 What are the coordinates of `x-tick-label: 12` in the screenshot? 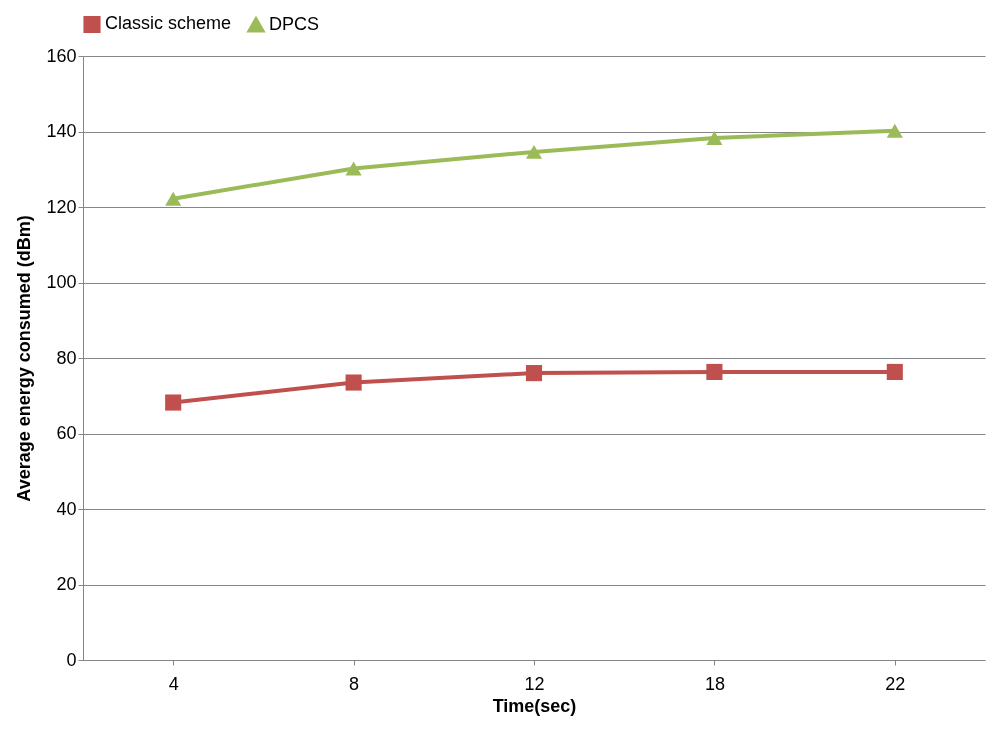 It's located at (534, 683).